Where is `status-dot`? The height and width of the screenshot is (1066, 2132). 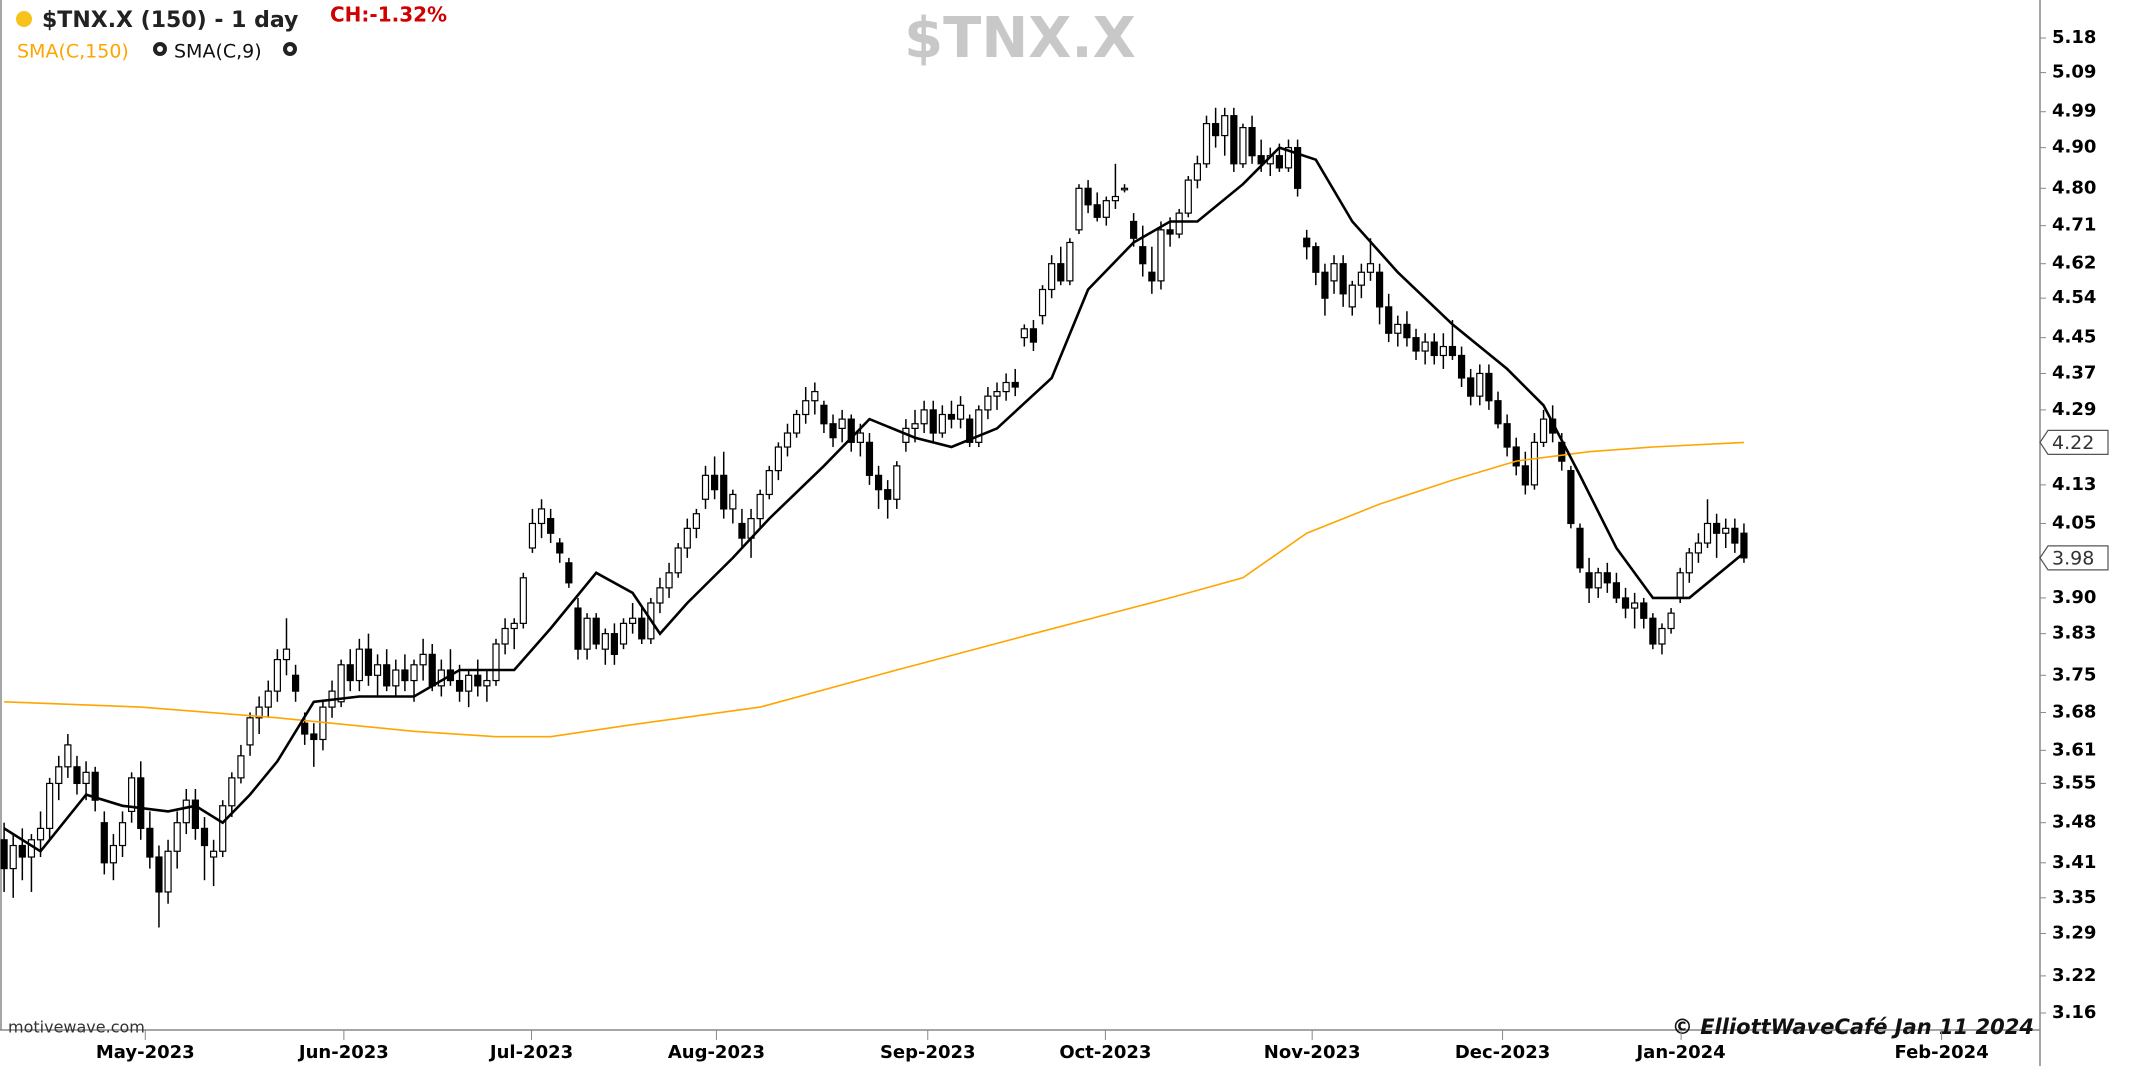 status-dot is located at coordinates (24, 19).